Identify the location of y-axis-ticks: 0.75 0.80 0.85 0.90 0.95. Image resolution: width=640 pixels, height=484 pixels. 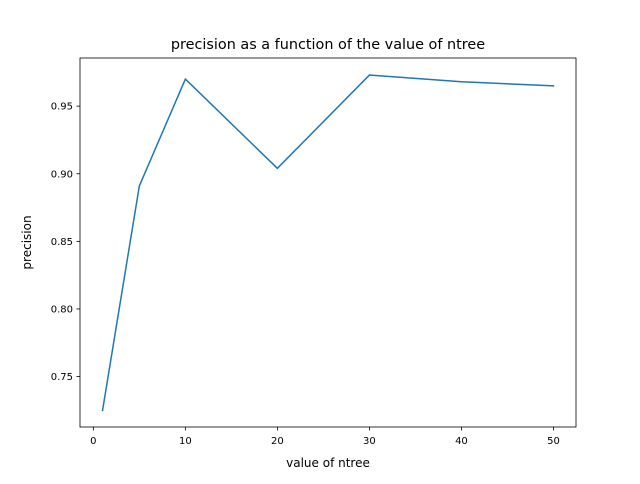
(65, 242).